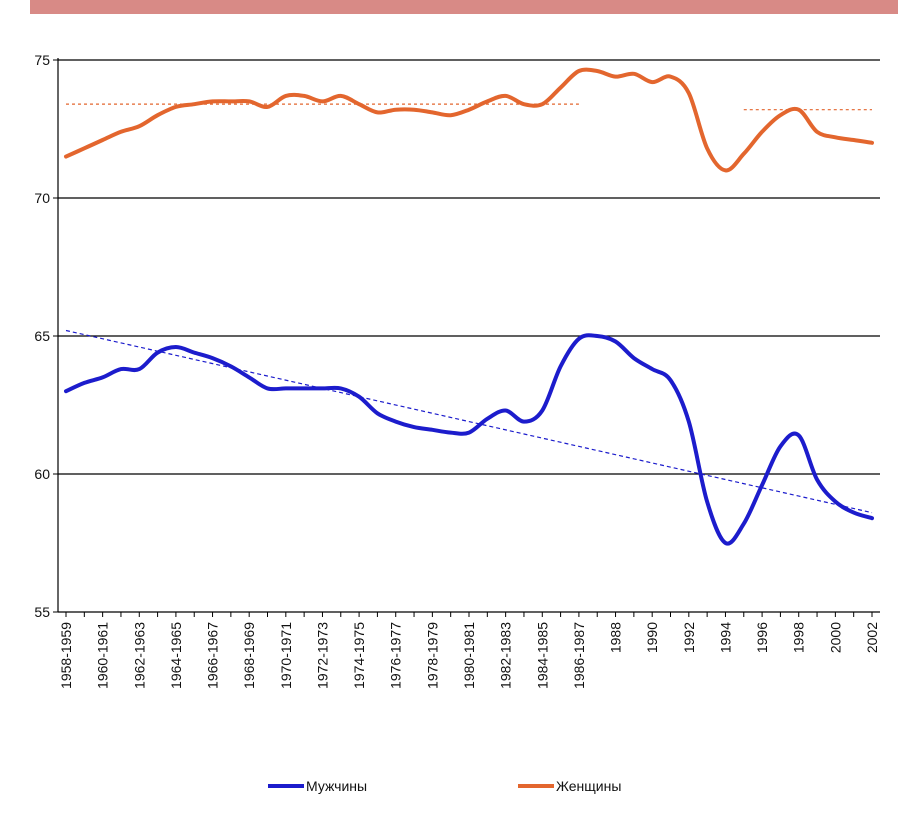 This screenshot has height=817, width=898. Describe the element at coordinates (689, 637) in the screenshot. I see `x-tick-label: 1992` at that location.